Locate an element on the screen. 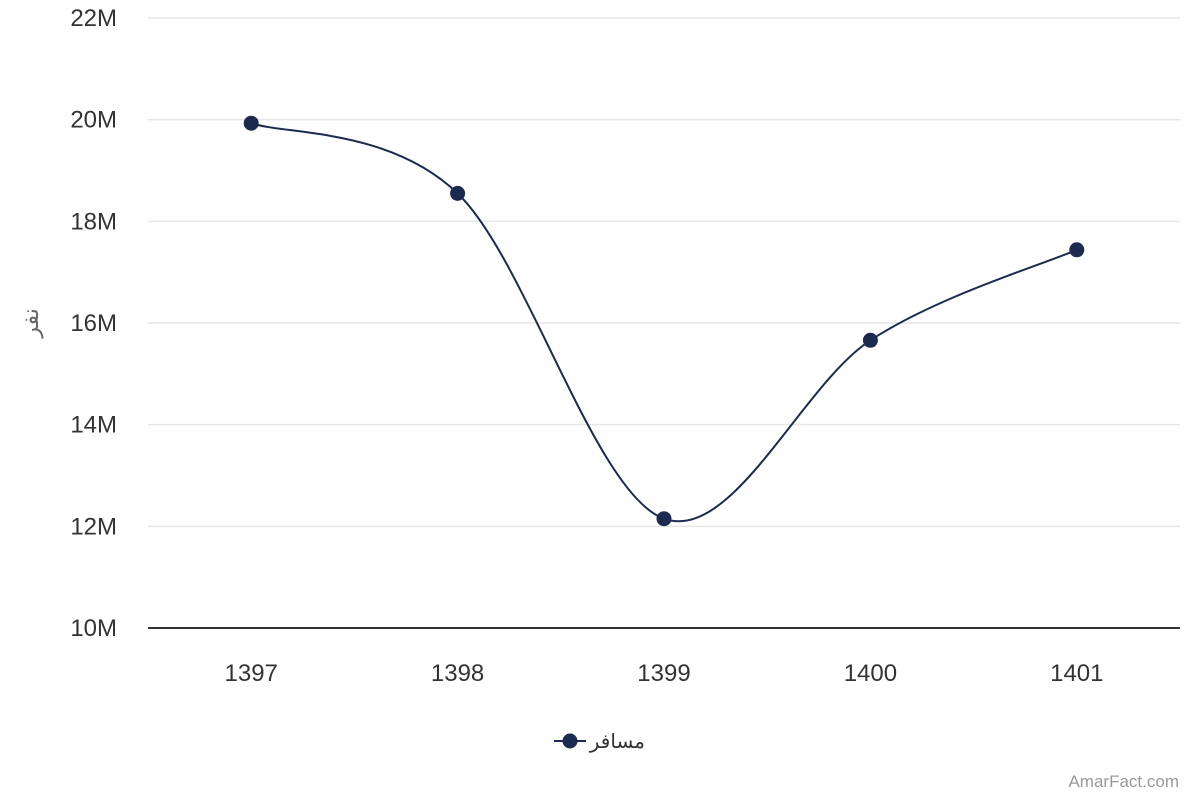  y-tick-label: 18M is located at coordinates (93, 221).